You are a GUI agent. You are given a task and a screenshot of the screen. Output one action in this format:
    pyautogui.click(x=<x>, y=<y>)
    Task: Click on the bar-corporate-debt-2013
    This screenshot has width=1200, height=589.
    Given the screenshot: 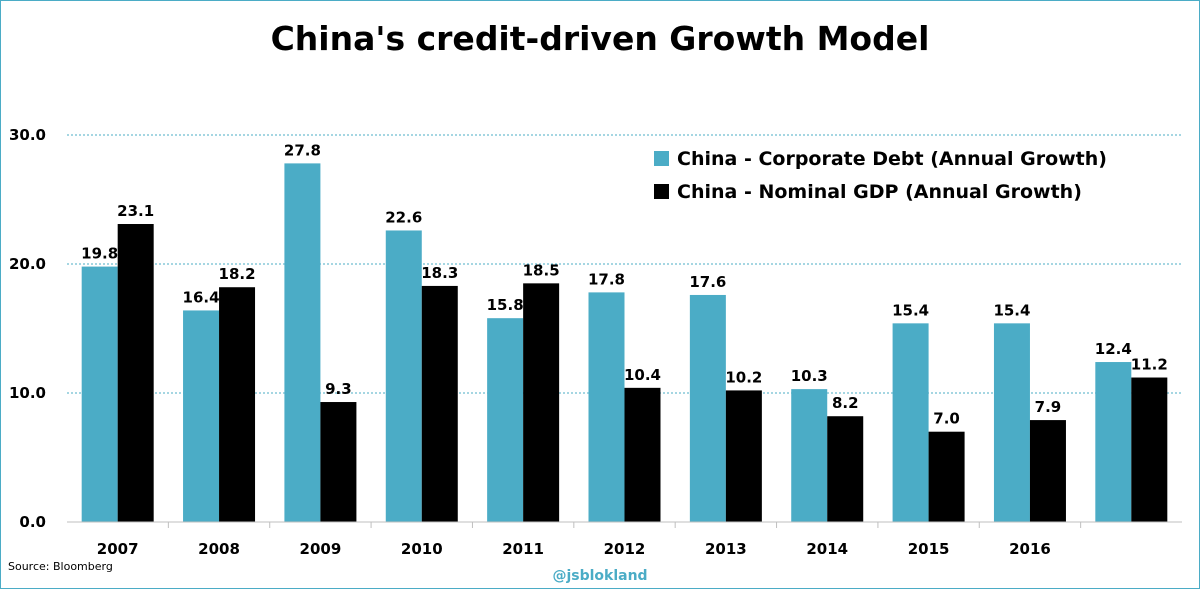 What is the action you would take?
    pyautogui.click(x=707, y=408)
    